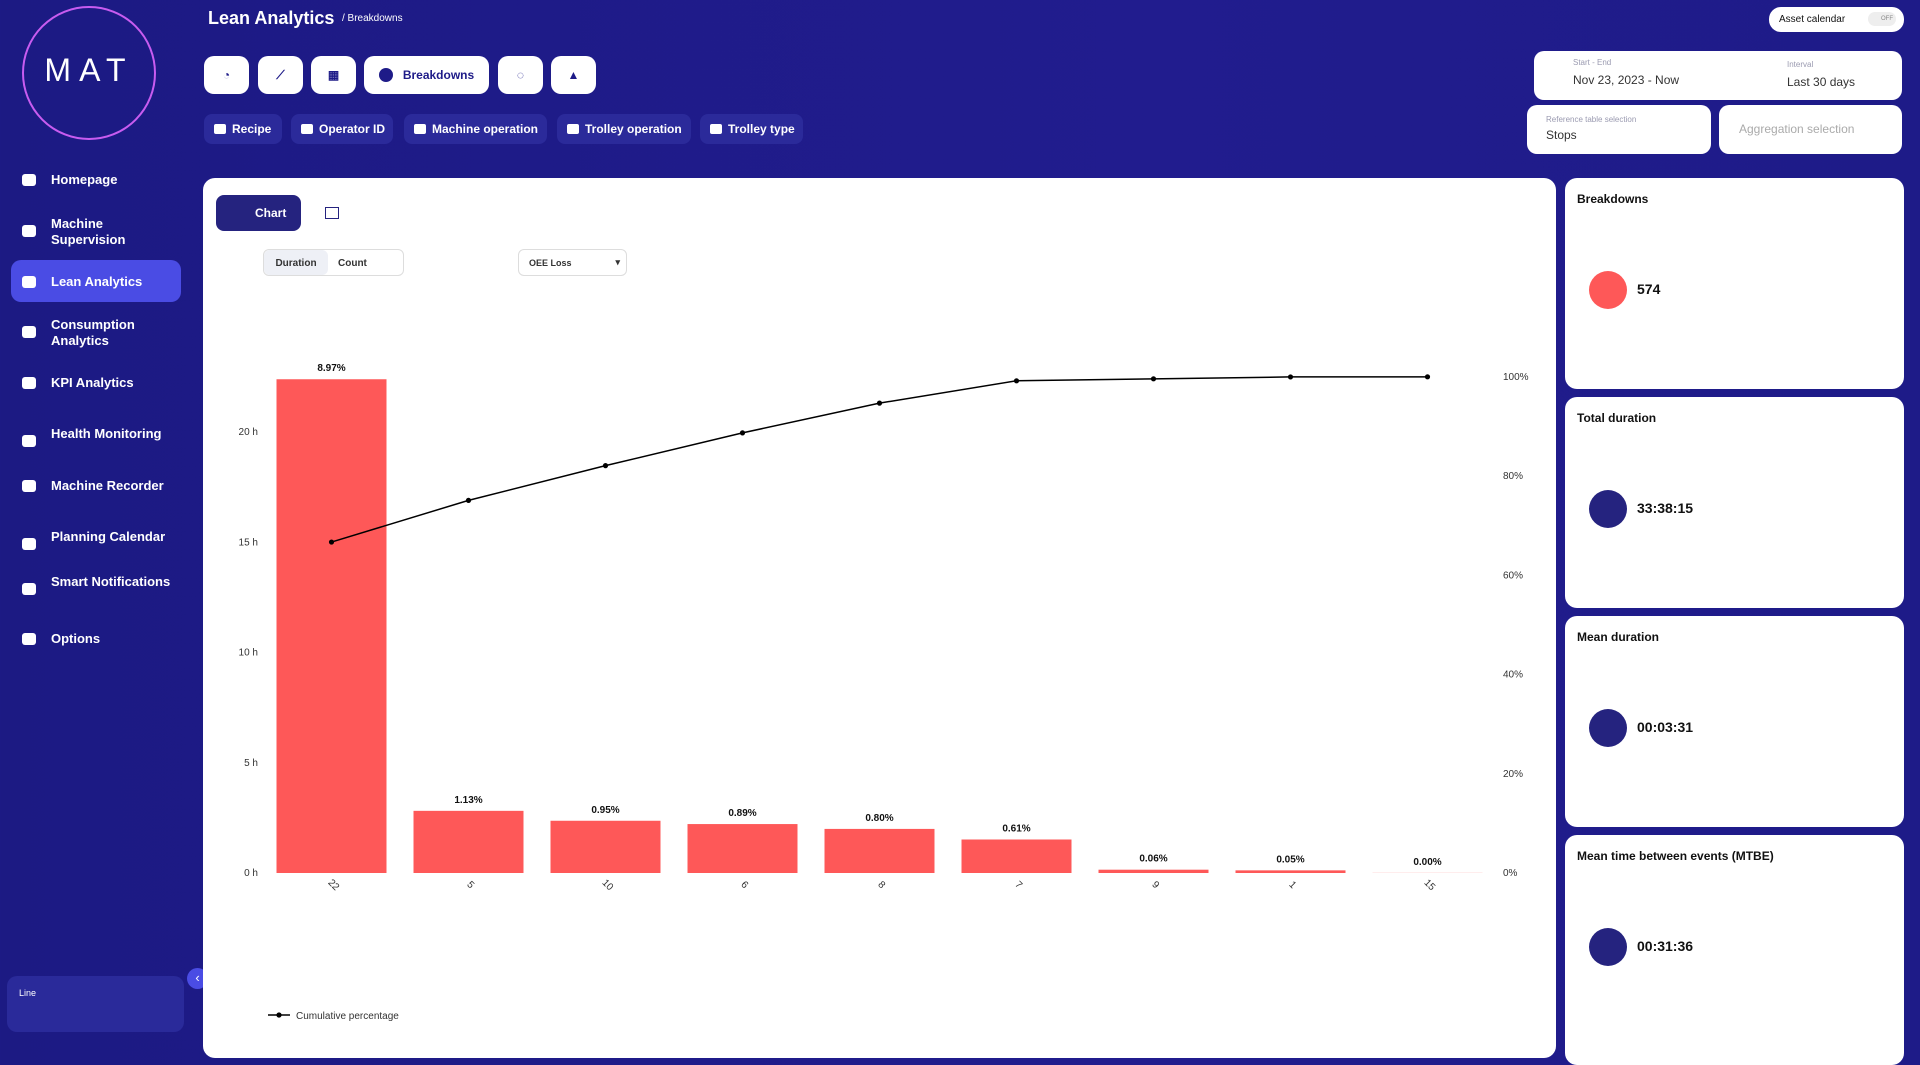 This screenshot has width=1920, height=1065. I want to click on tab-trend: ⟋, so click(280, 75).